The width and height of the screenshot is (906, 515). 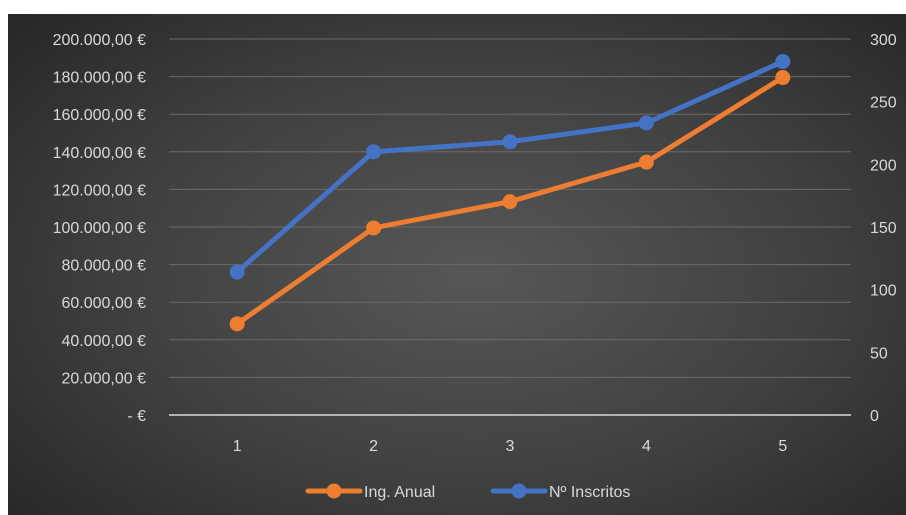 What do you see at coordinates (100, 40) in the screenshot?
I see `left-axis-tick-label: 200.000,00 €` at bounding box center [100, 40].